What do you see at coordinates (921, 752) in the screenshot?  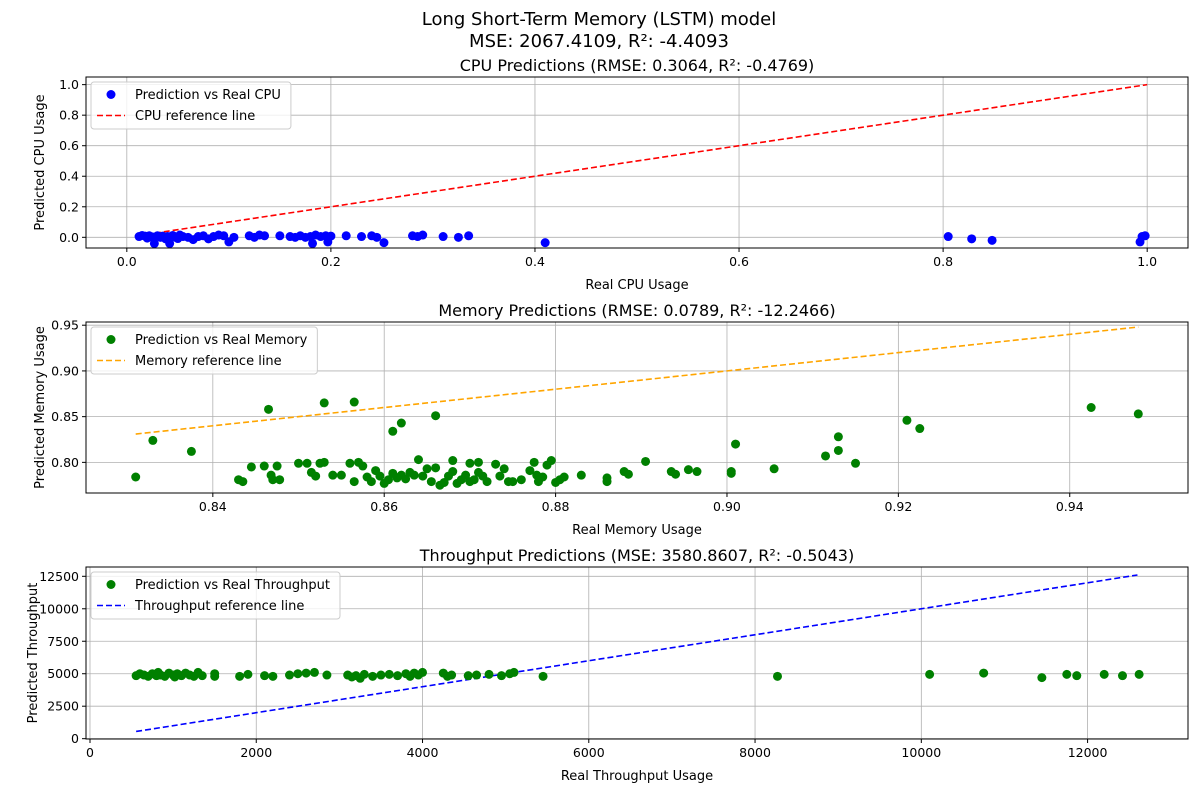 I see `throughput-x-tick-label: 10000` at bounding box center [921, 752].